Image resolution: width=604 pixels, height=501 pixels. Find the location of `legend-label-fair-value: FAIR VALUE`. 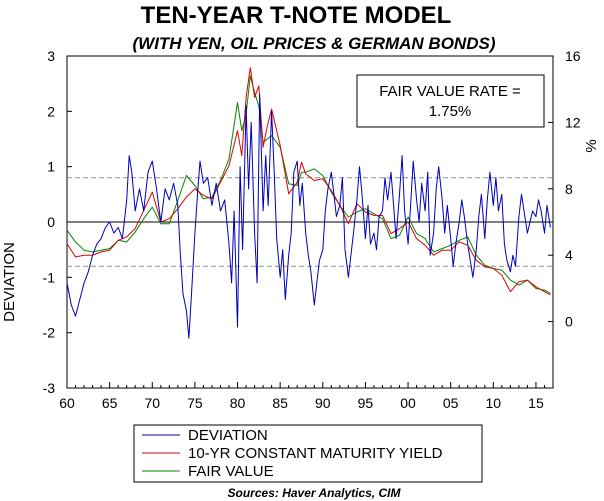

legend-label-fair-value: FAIR VALUE is located at coordinates (231, 471).